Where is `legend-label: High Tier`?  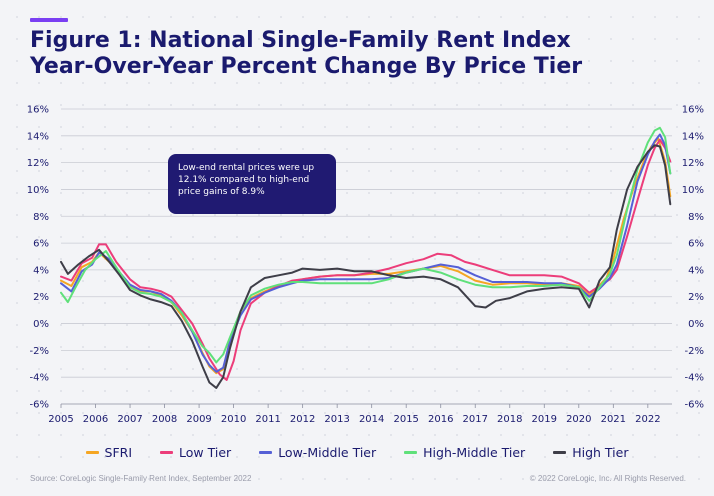
legend-label: High Tier is located at coordinates (600, 452).